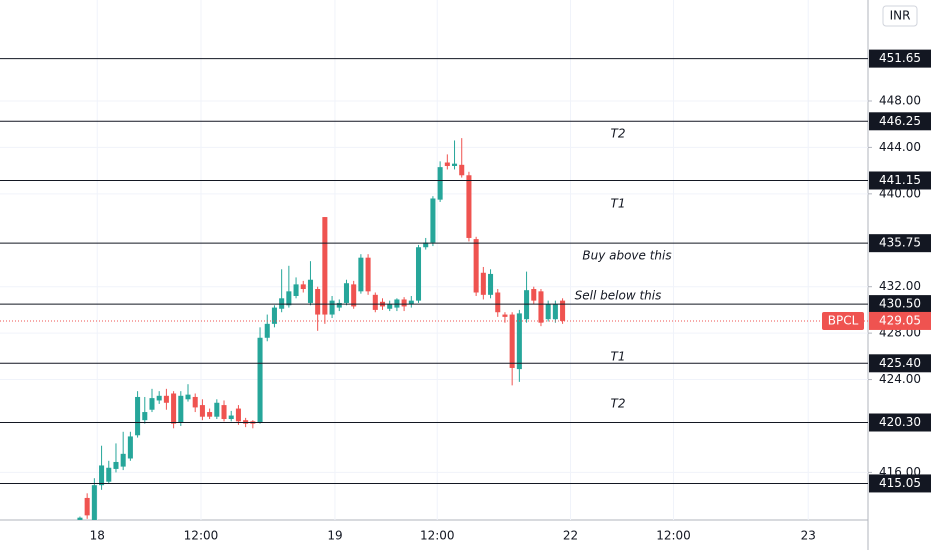 The height and width of the screenshot is (550, 932). What do you see at coordinates (97, 536) in the screenshot?
I see `x-tick-label: 18` at bounding box center [97, 536].